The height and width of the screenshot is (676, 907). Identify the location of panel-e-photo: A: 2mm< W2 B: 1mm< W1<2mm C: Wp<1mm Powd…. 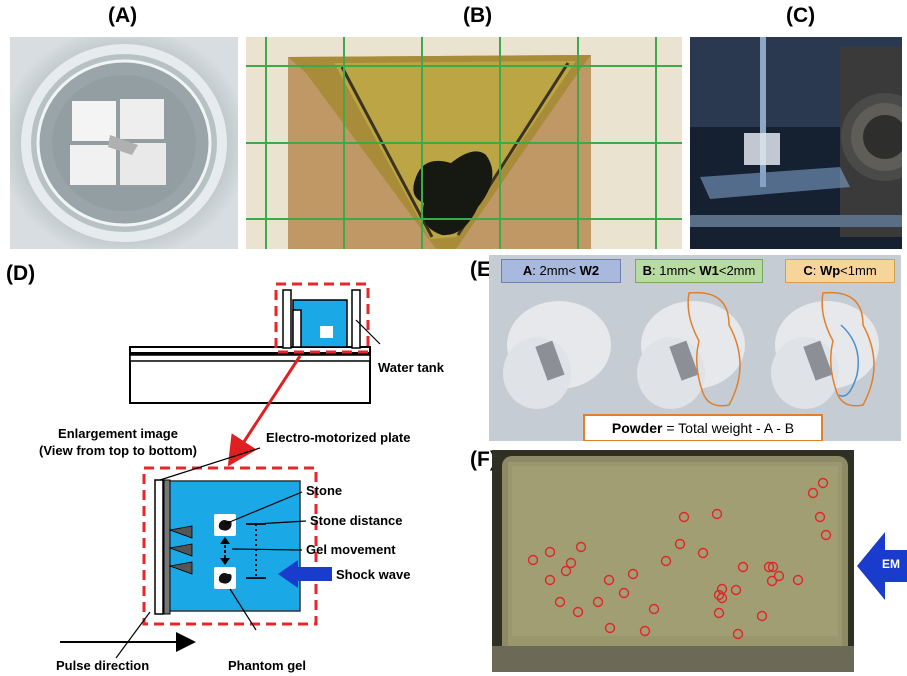
(695, 348).